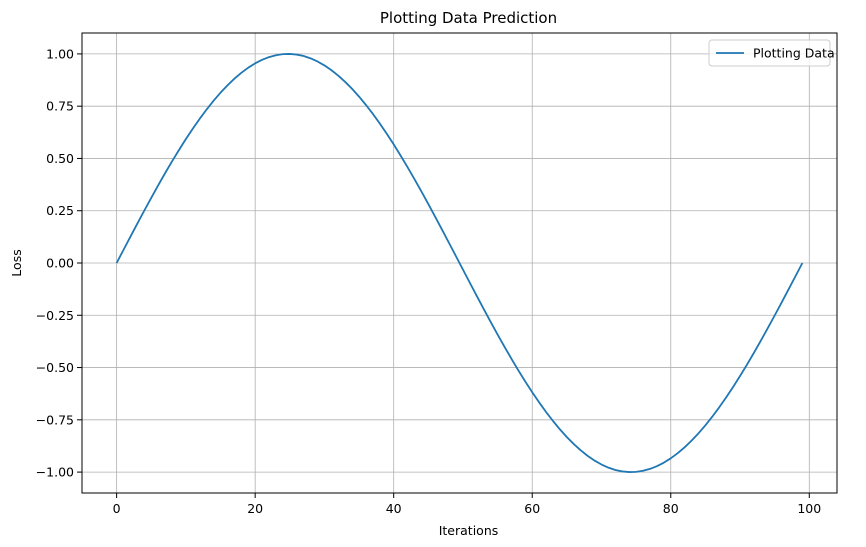 This screenshot has width=866, height=547. Describe the element at coordinates (60, 106) in the screenshot. I see `y-tick-label: 0.75` at that location.